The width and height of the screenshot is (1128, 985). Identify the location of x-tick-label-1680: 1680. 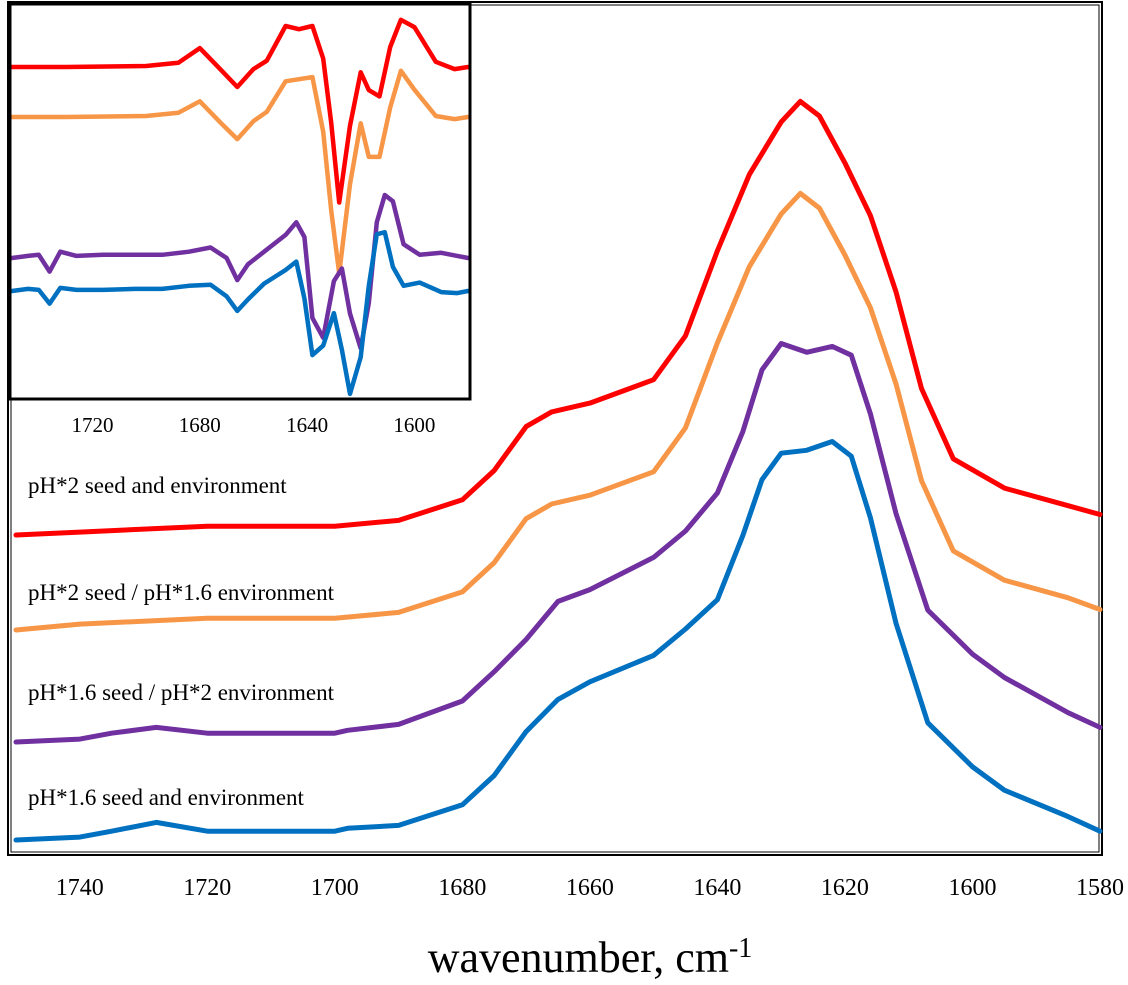
(462, 888).